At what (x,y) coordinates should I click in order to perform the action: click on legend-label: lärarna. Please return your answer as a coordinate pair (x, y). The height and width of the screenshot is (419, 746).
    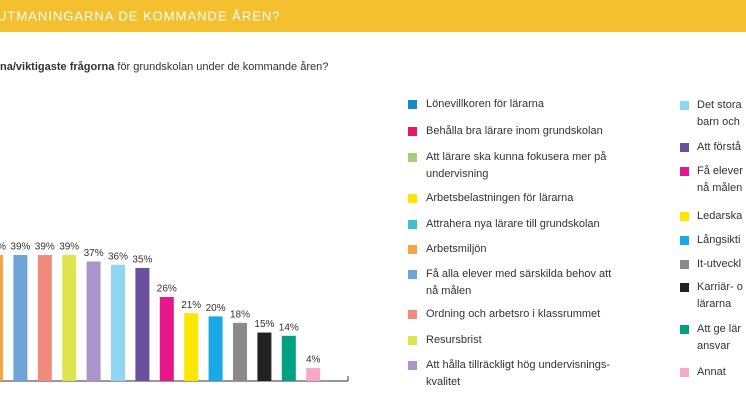
    Looking at the image, I should click on (714, 304).